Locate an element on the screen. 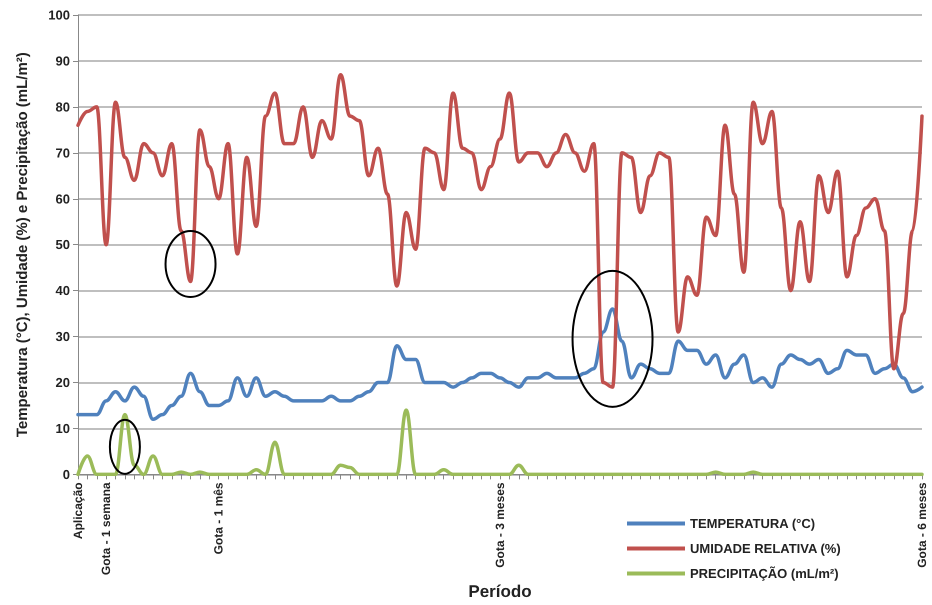  legend-label: TEMPERATURA (°C) is located at coordinates (753, 523).